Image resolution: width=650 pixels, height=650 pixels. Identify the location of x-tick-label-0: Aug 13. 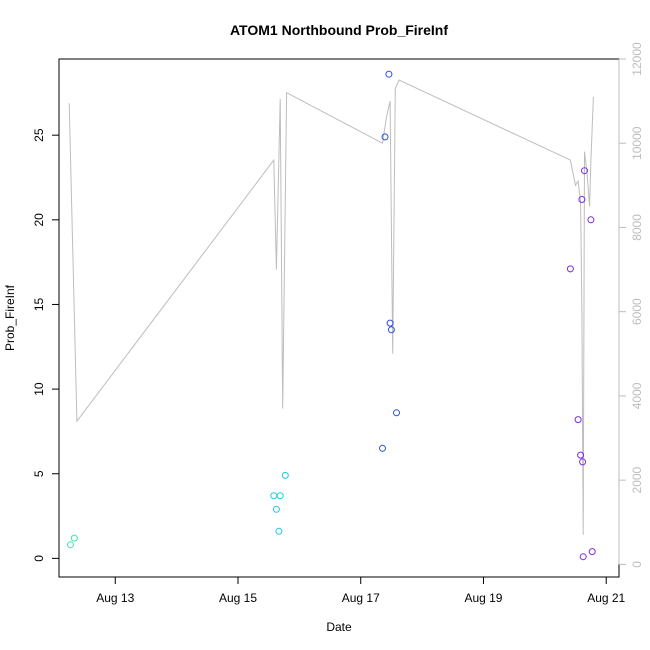
(115, 598).